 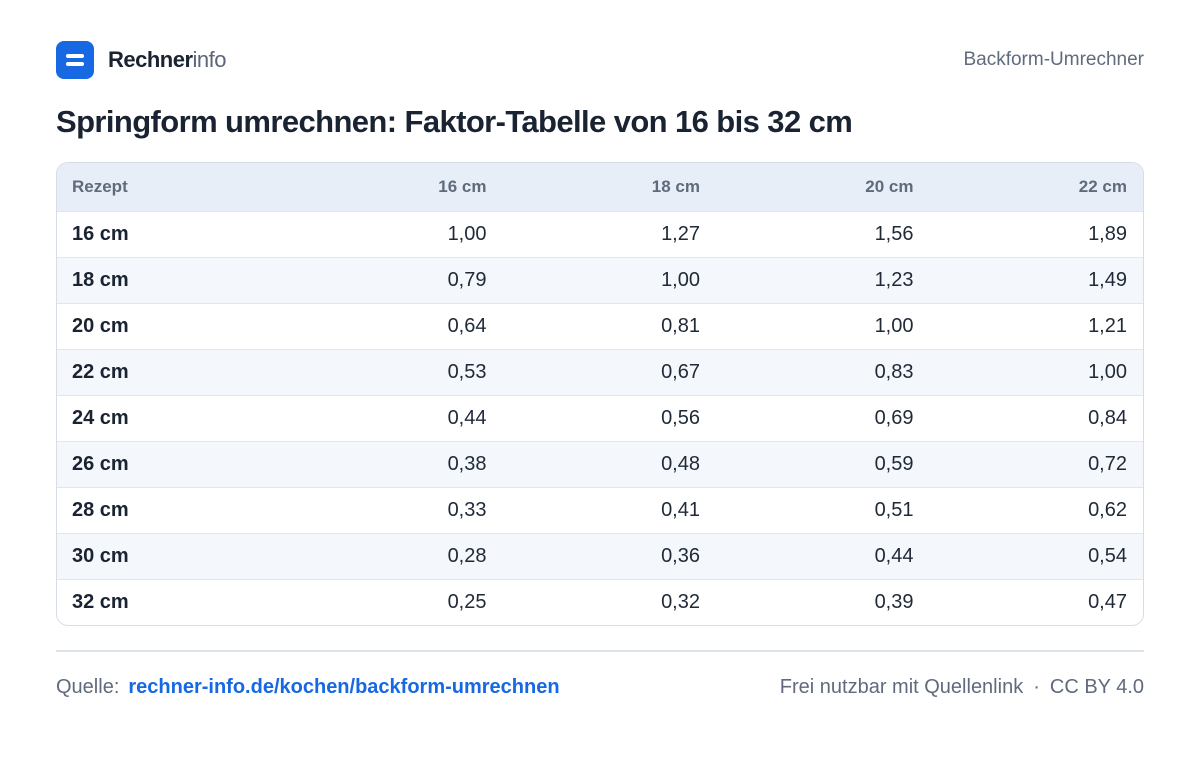 I want to click on factor-cell: 0,84, so click(x=1107, y=417).